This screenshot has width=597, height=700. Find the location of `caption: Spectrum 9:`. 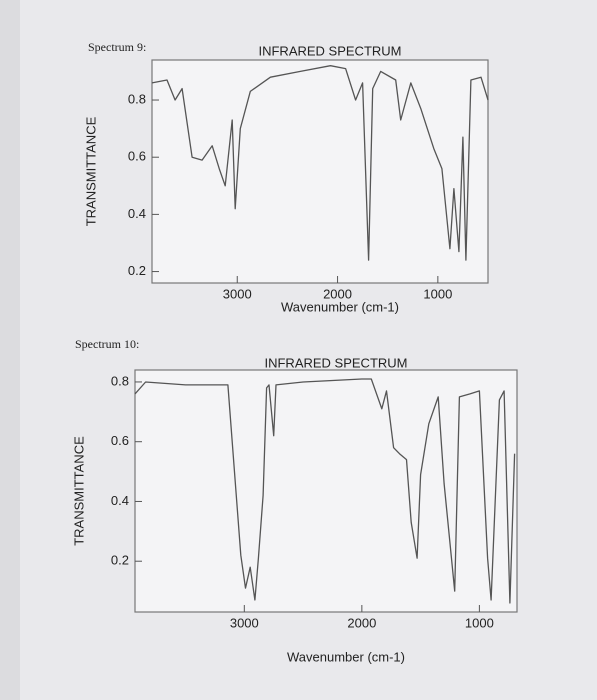

caption: Spectrum 9: is located at coordinates (117, 47).